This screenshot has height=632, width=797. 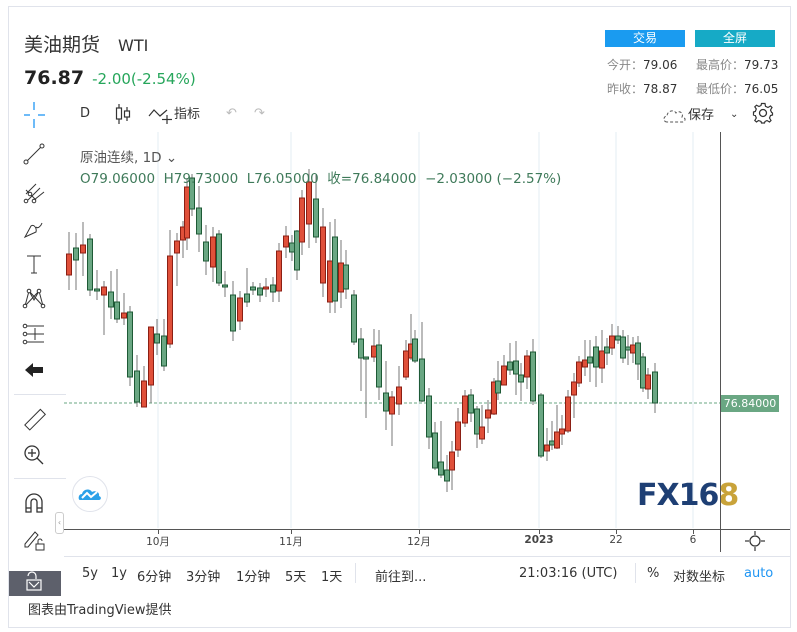 I want to click on crosshair-icon, so click(x=34, y=117).